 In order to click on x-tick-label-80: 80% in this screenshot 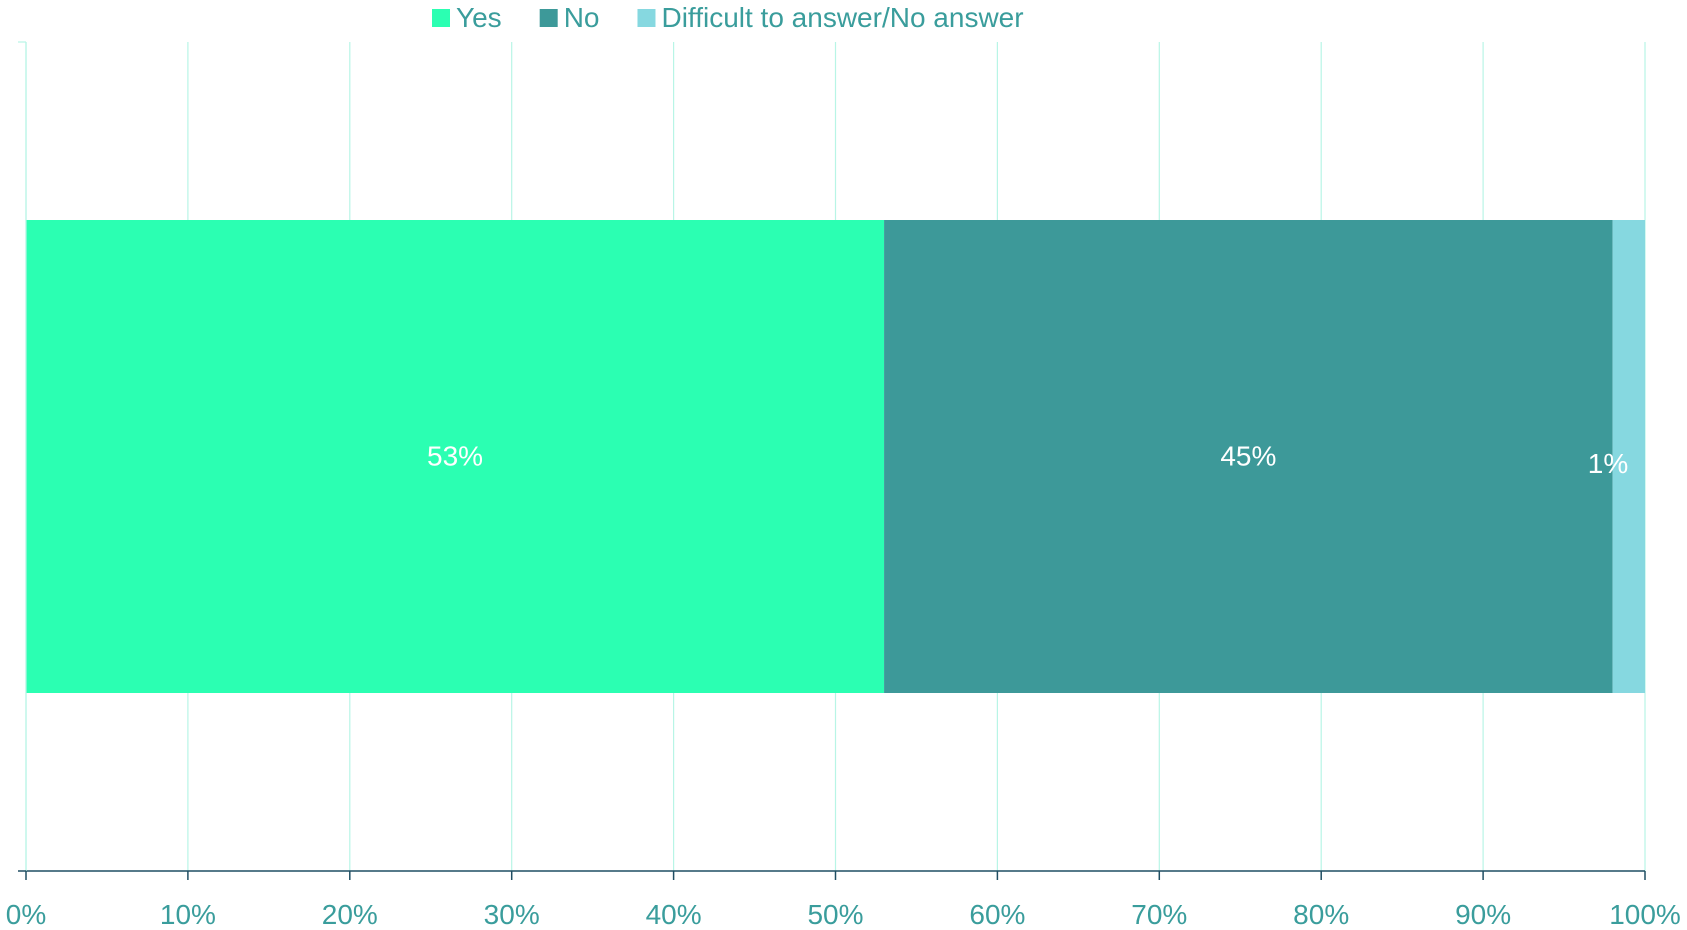, I will do `click(1321, 914)`.